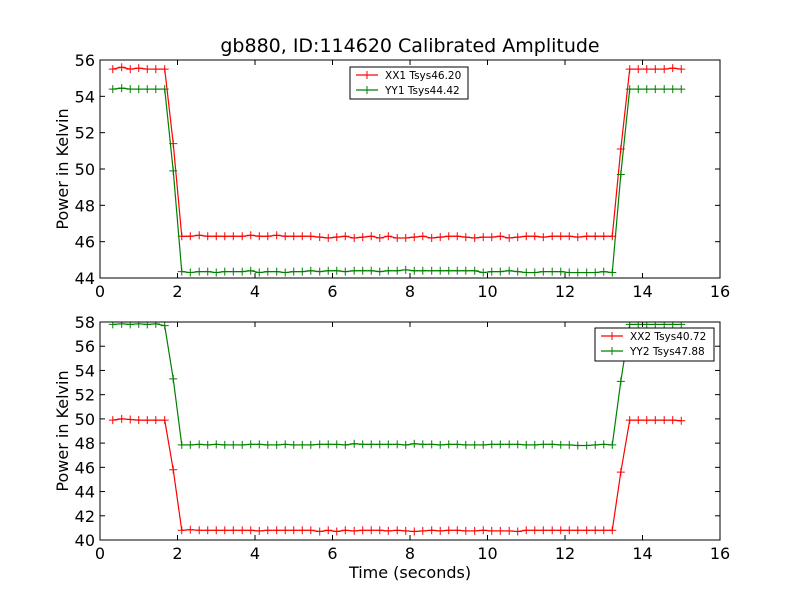 This screenshot has width=800, height=600. I want to click on top-x-tick-label: 12, so click(565, 291).